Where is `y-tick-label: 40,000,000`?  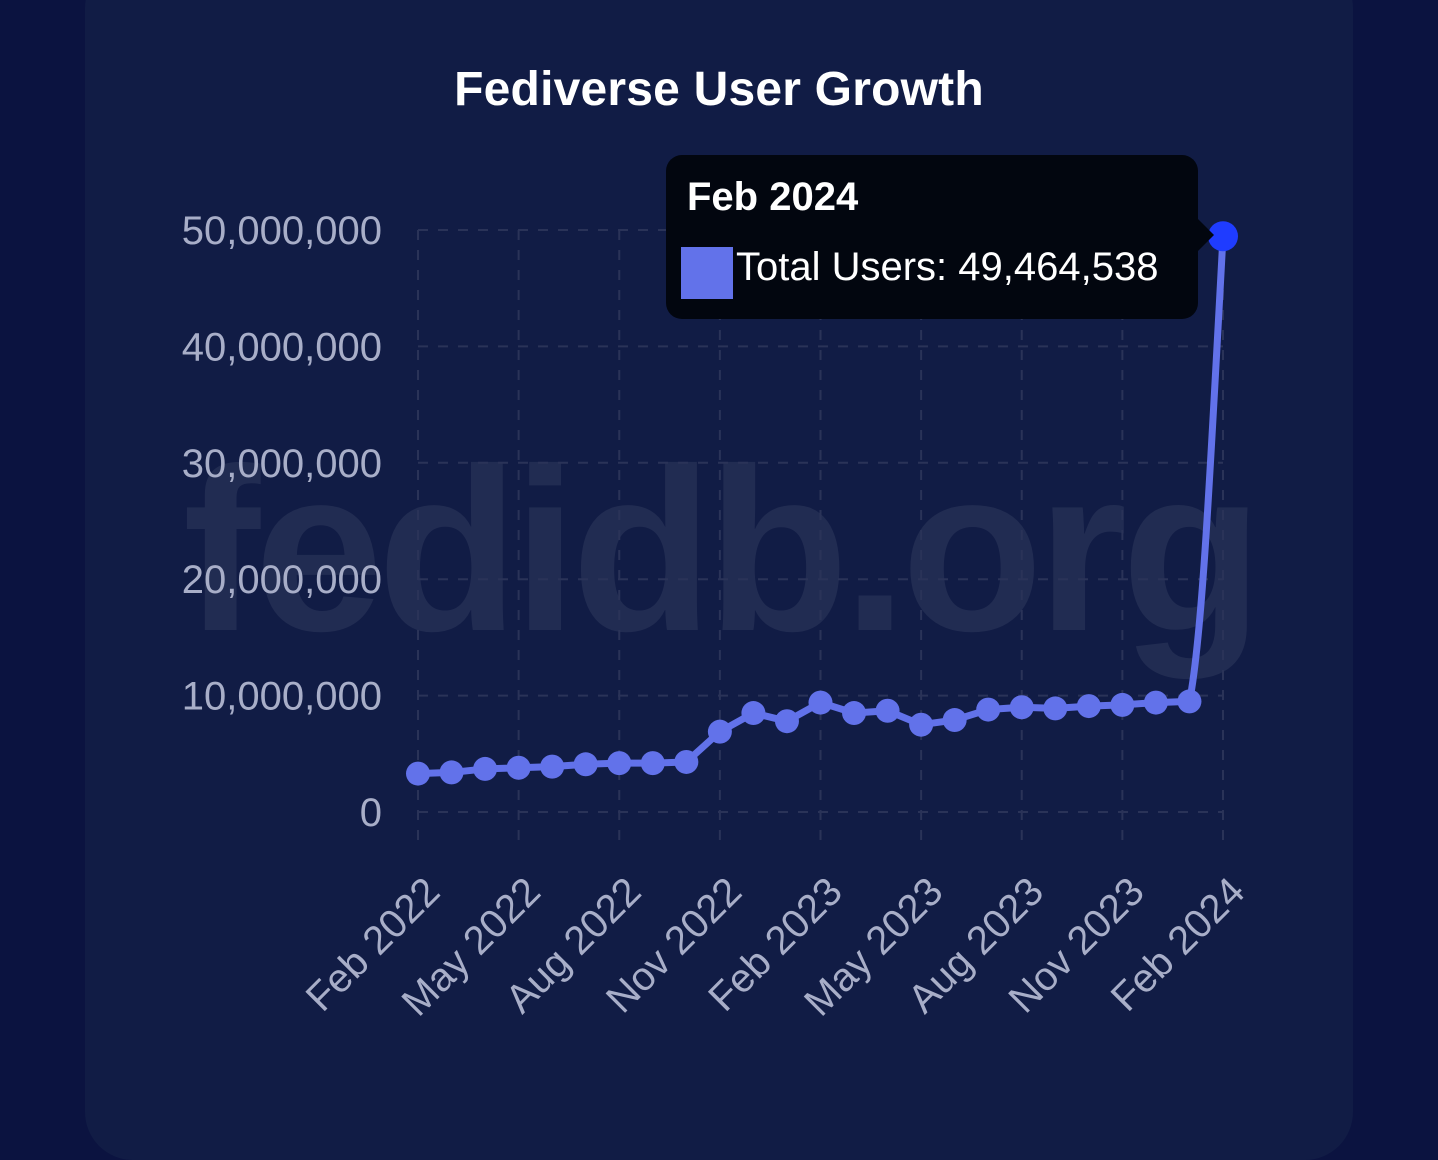
y-tick-label: 40,000,000 is located at coordinates (282, 347).